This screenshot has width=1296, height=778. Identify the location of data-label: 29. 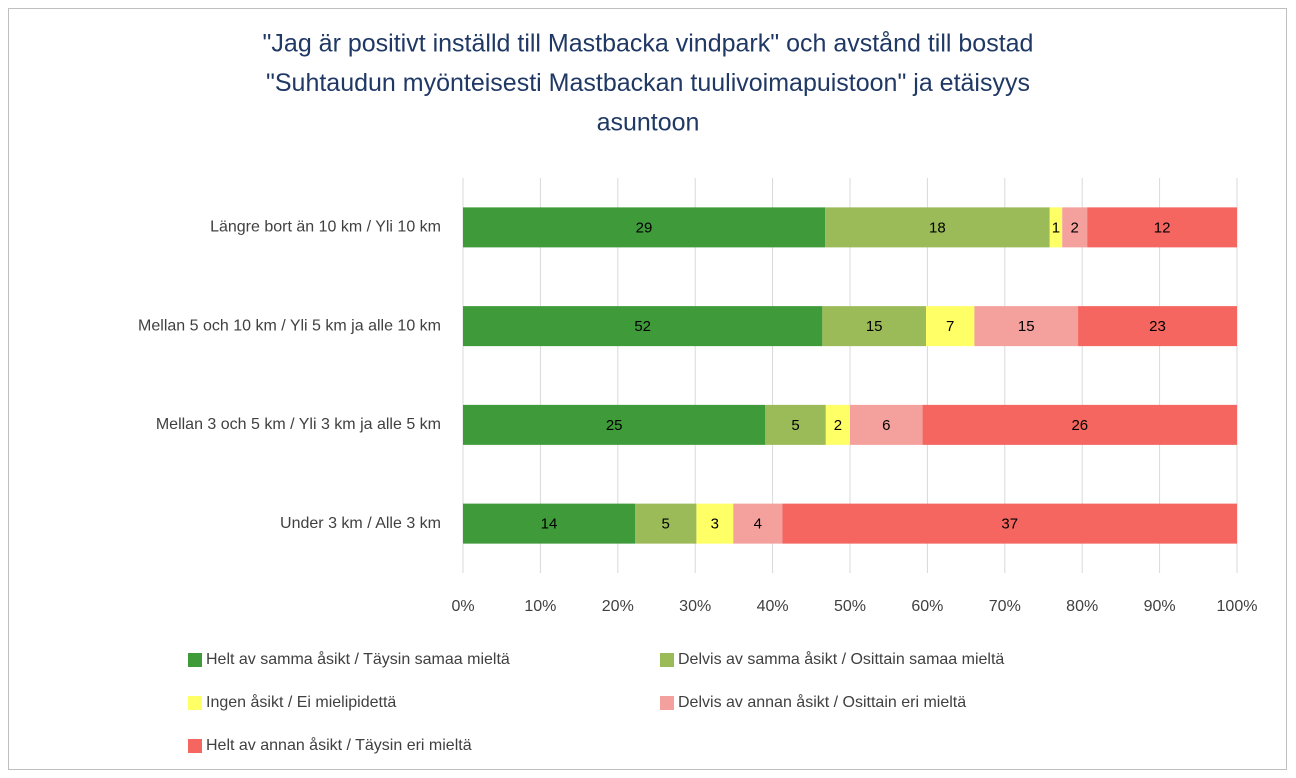
(644, 227).